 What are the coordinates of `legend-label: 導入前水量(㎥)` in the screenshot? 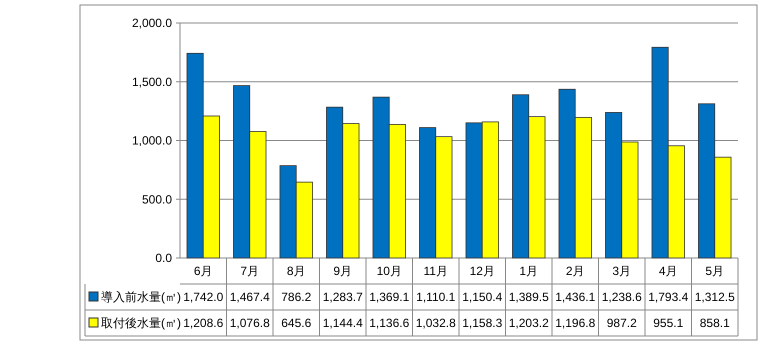 It's located at (141, 297).